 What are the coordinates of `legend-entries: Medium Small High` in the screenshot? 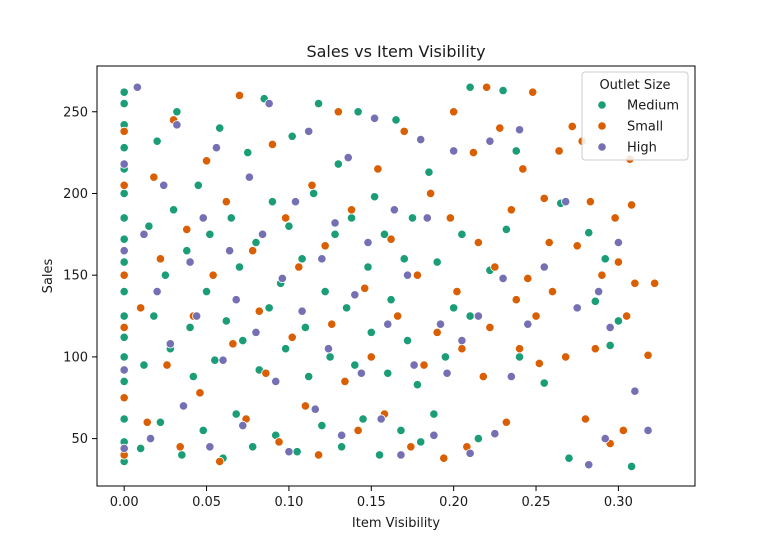 It's located at (638, 127).